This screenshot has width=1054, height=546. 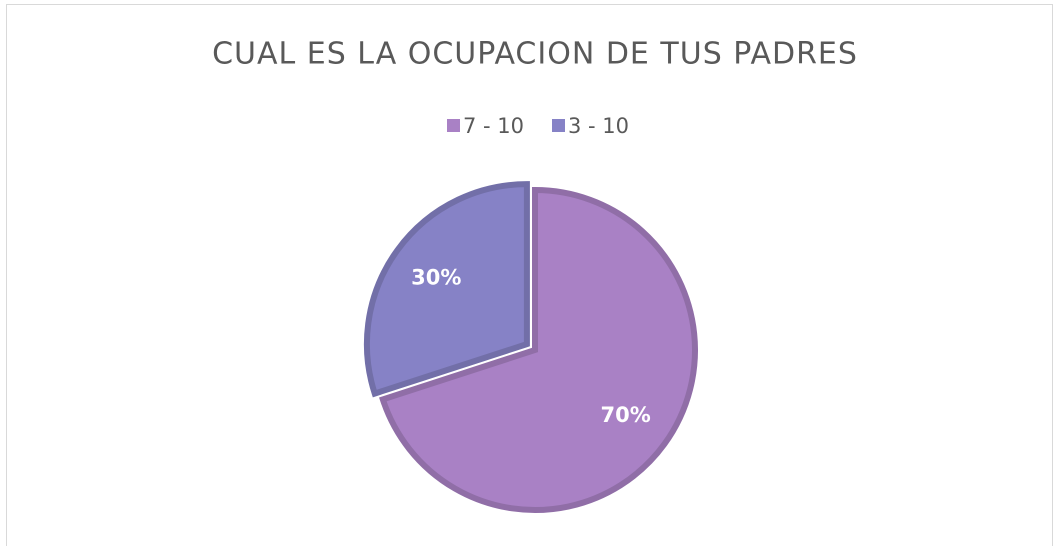 I want to click on pie-slice, so click(x=446, y=289).